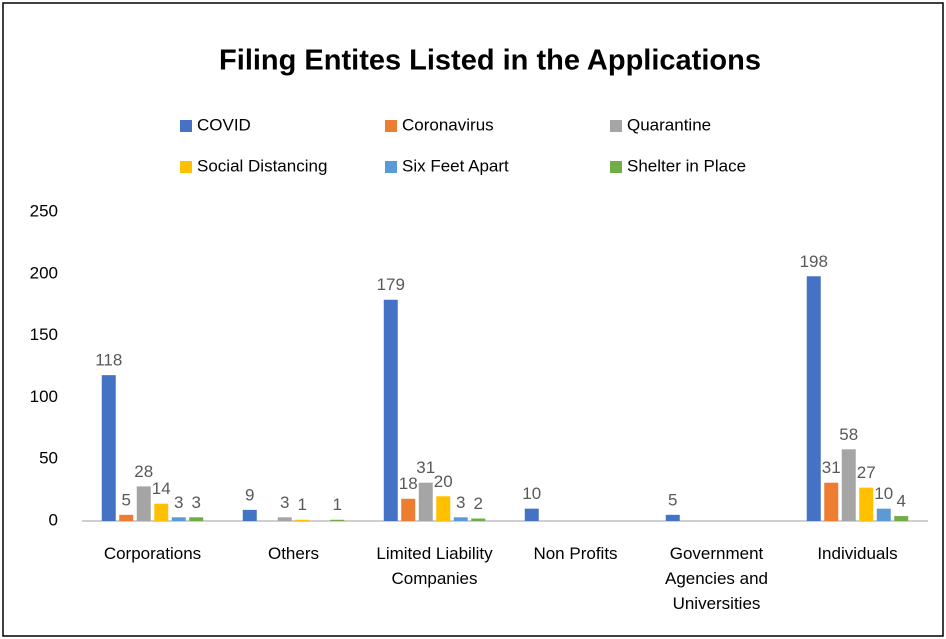 The height and width of the screenshot is (639, 946). What do you see at coordinates (857, 553) in the screenshot?
I see `x-tick-label: Individuals` at bounding box center [857, 553].